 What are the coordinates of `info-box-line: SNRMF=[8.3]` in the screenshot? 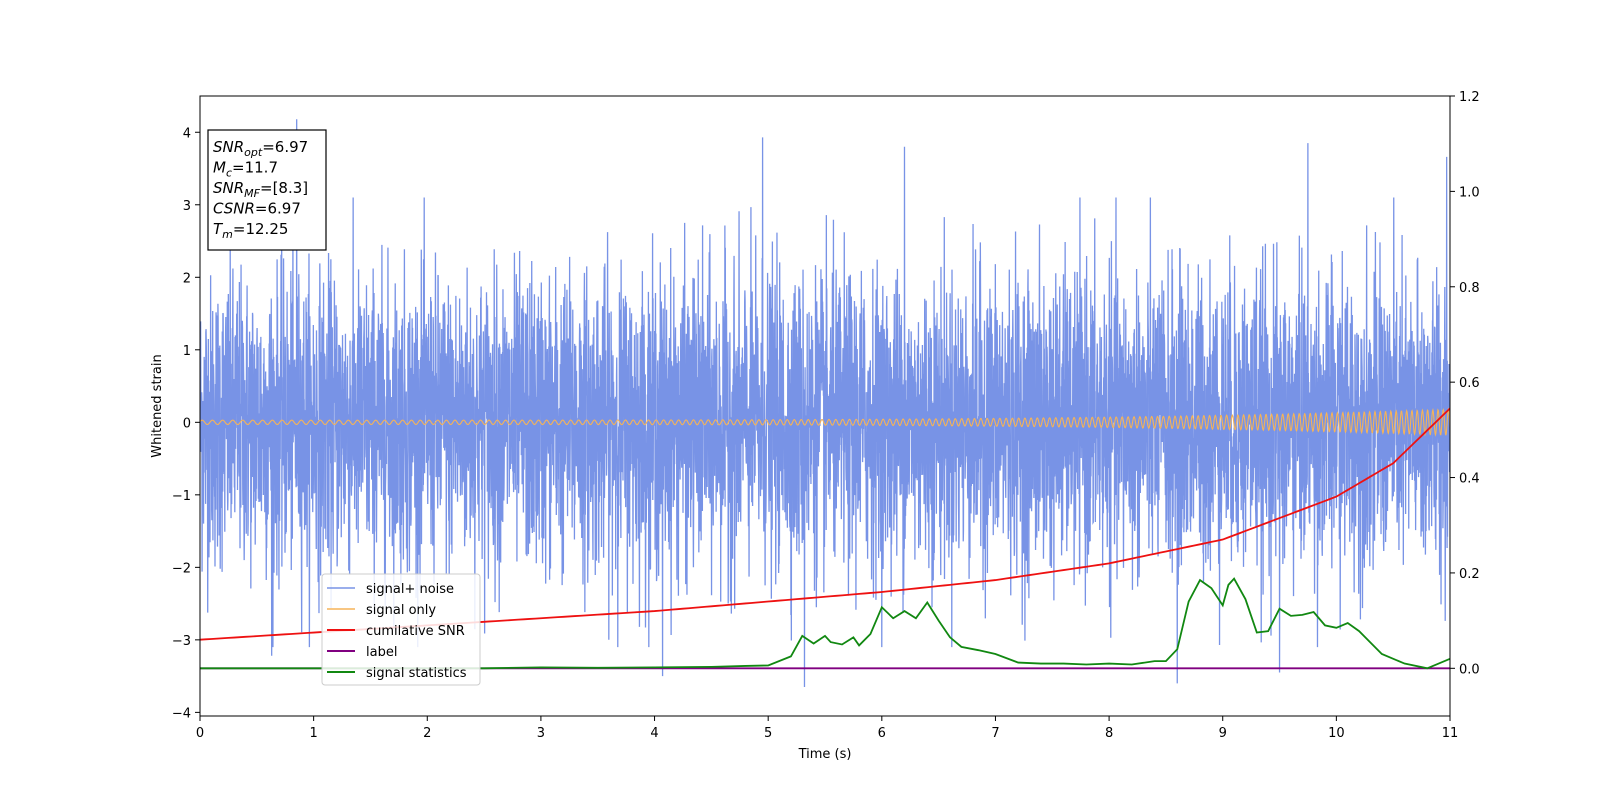 It's located at (260, 189).